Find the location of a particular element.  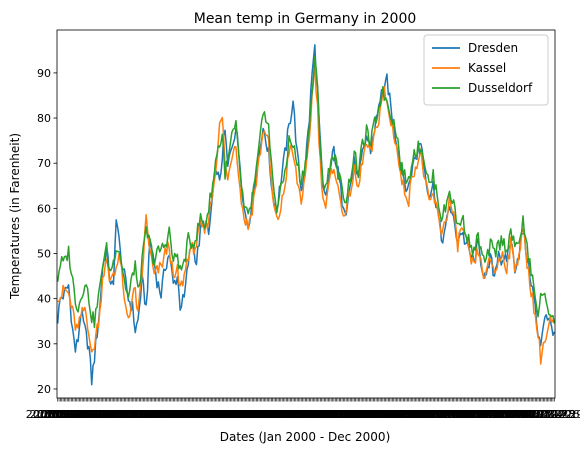

x-tick-label: 2000-08-13 is located at coordinates (364, 414).